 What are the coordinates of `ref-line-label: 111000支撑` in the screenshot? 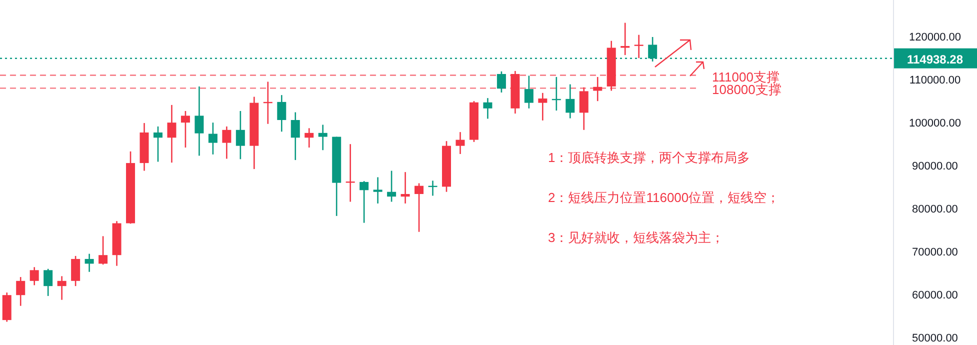 It's located at (746, 76).